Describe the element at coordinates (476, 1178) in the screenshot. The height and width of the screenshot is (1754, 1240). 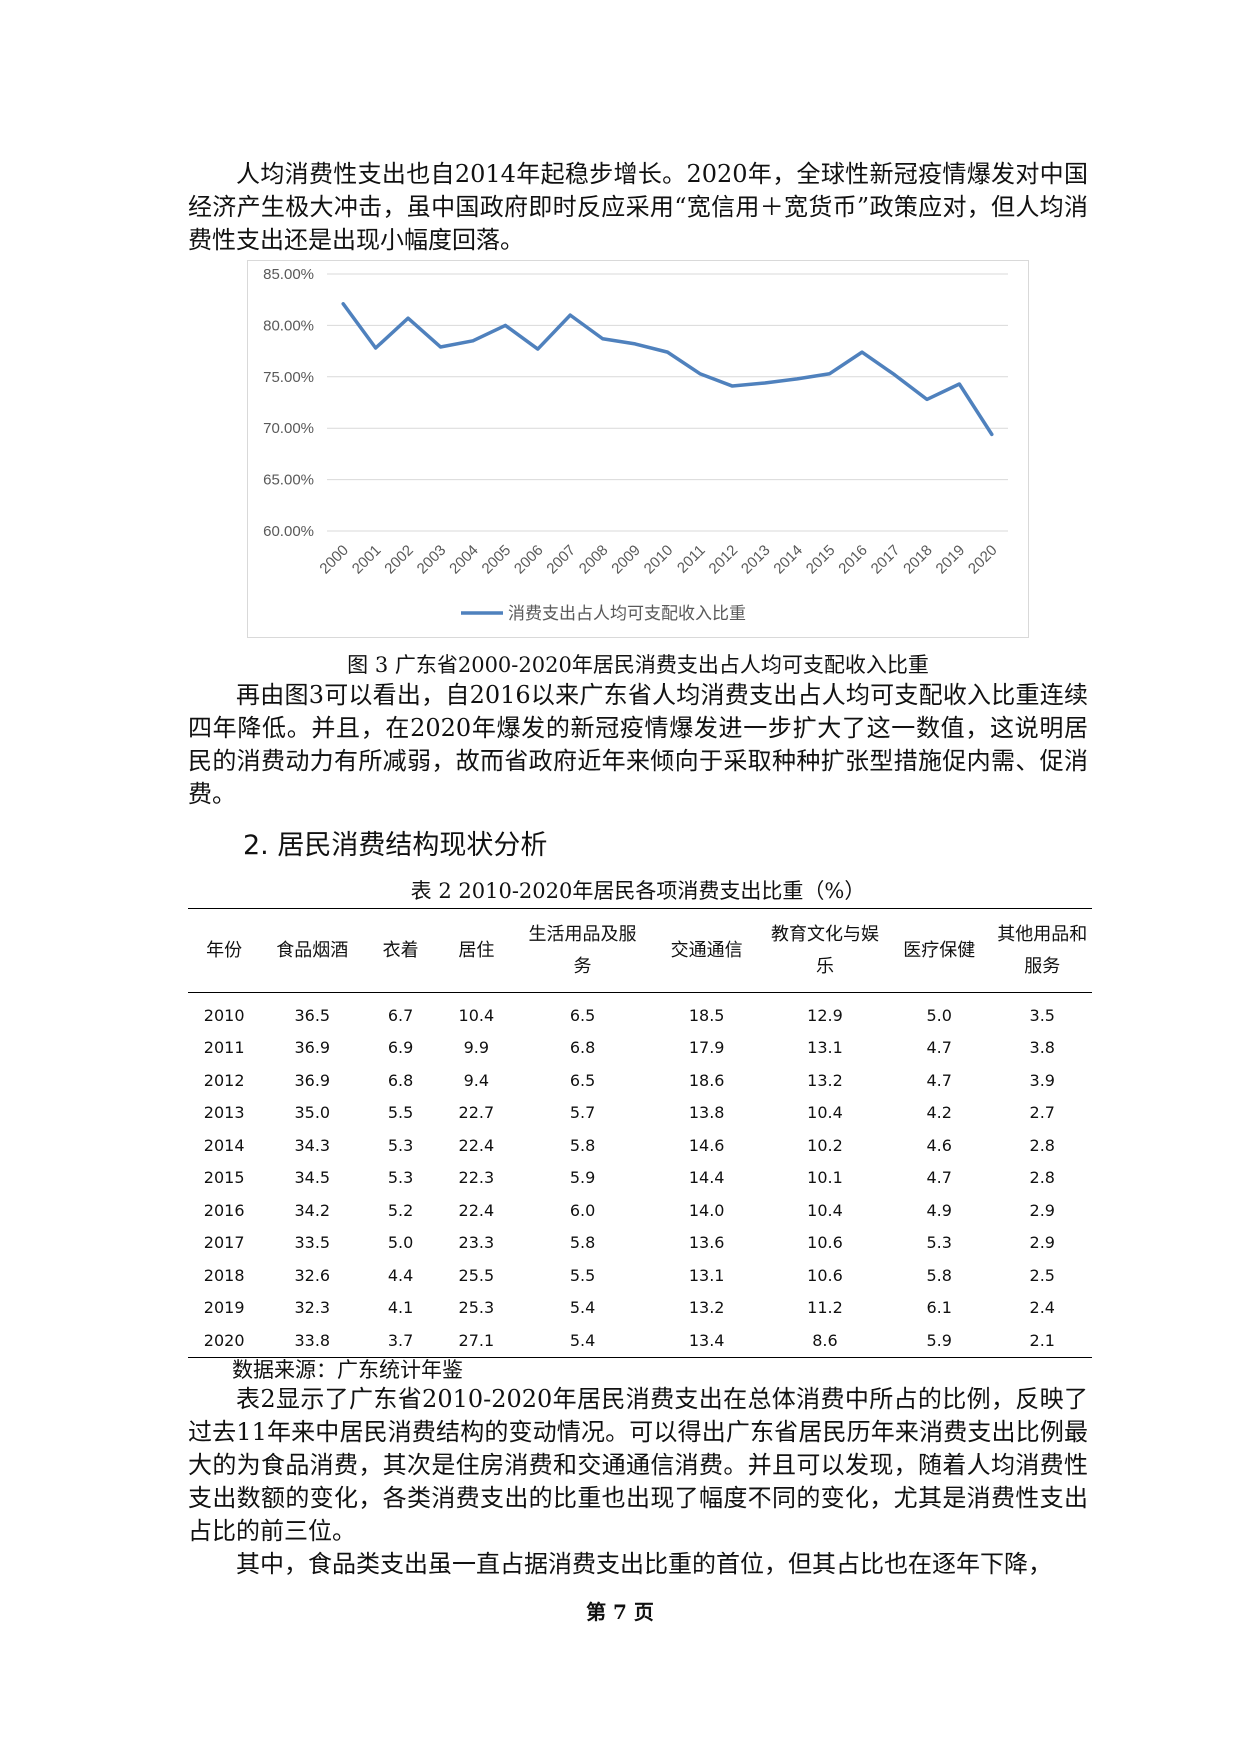
I see `table-cell: 22.3` at that location.